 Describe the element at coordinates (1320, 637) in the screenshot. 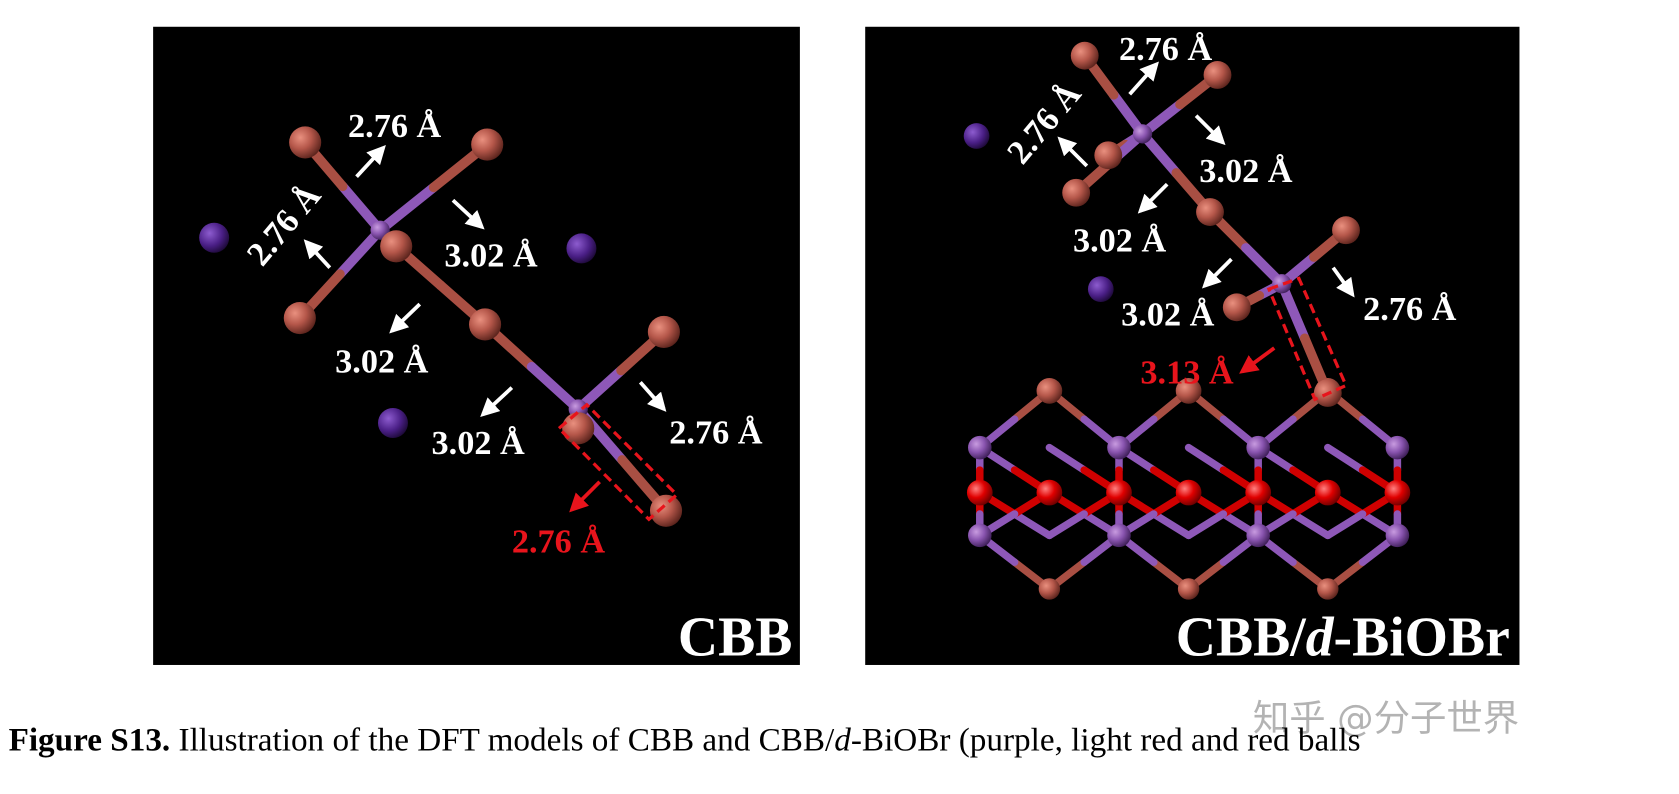

I see `panel-name-part: d` at that location.